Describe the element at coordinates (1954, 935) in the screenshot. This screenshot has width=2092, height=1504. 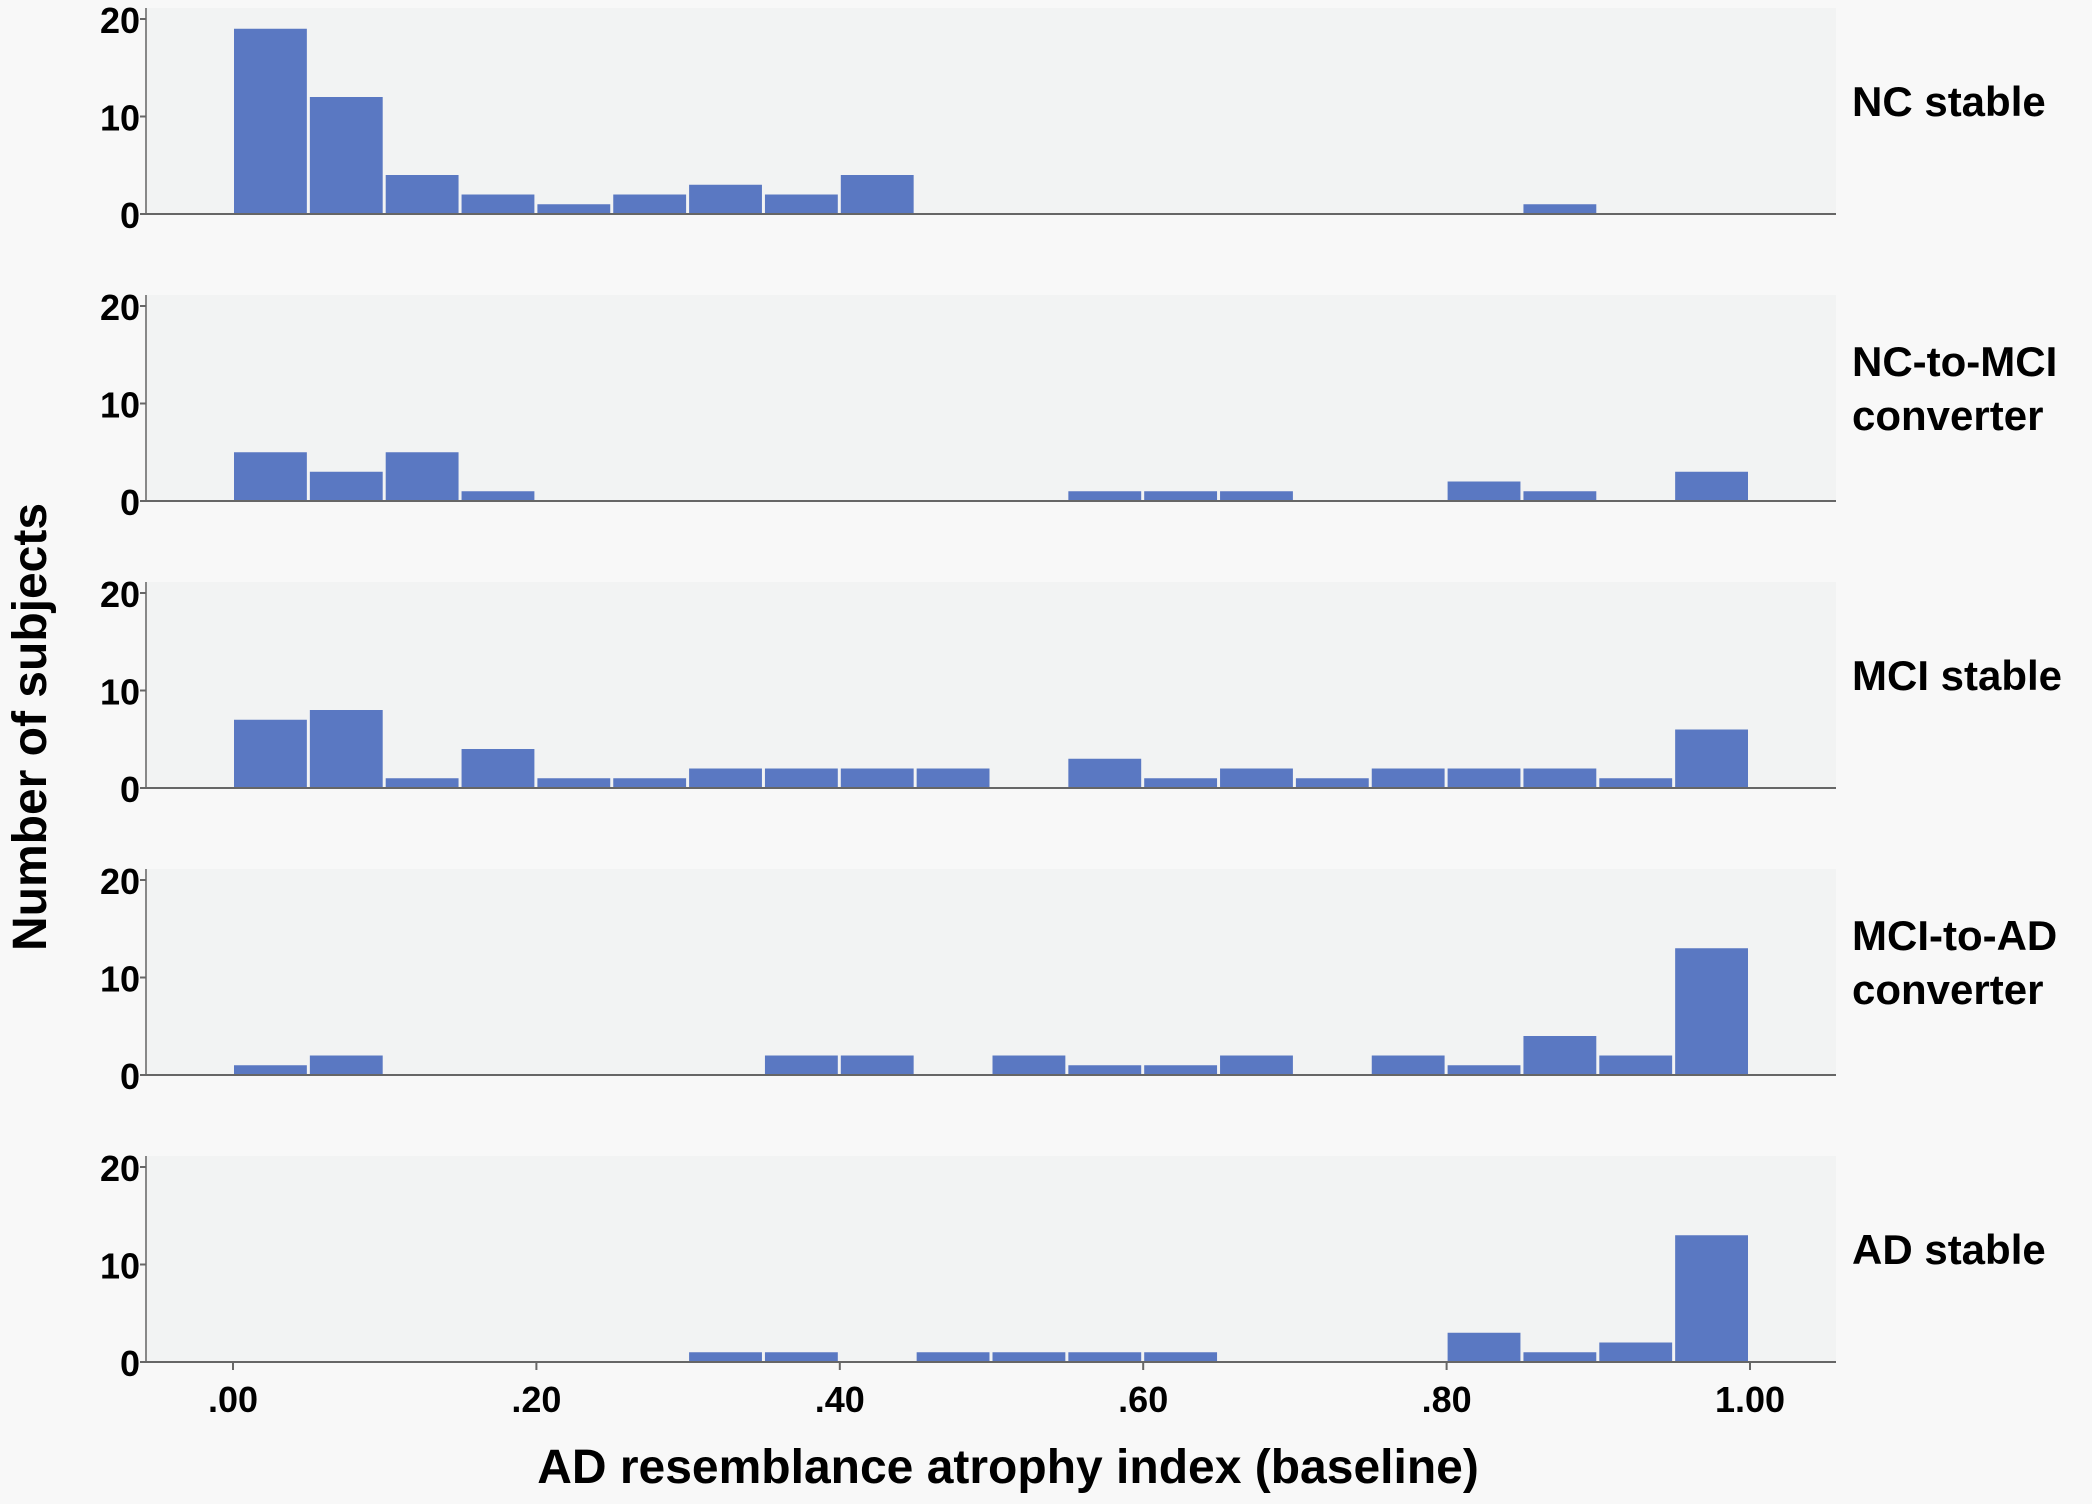
I see `panel-label: MCI-to-AD` at that location.